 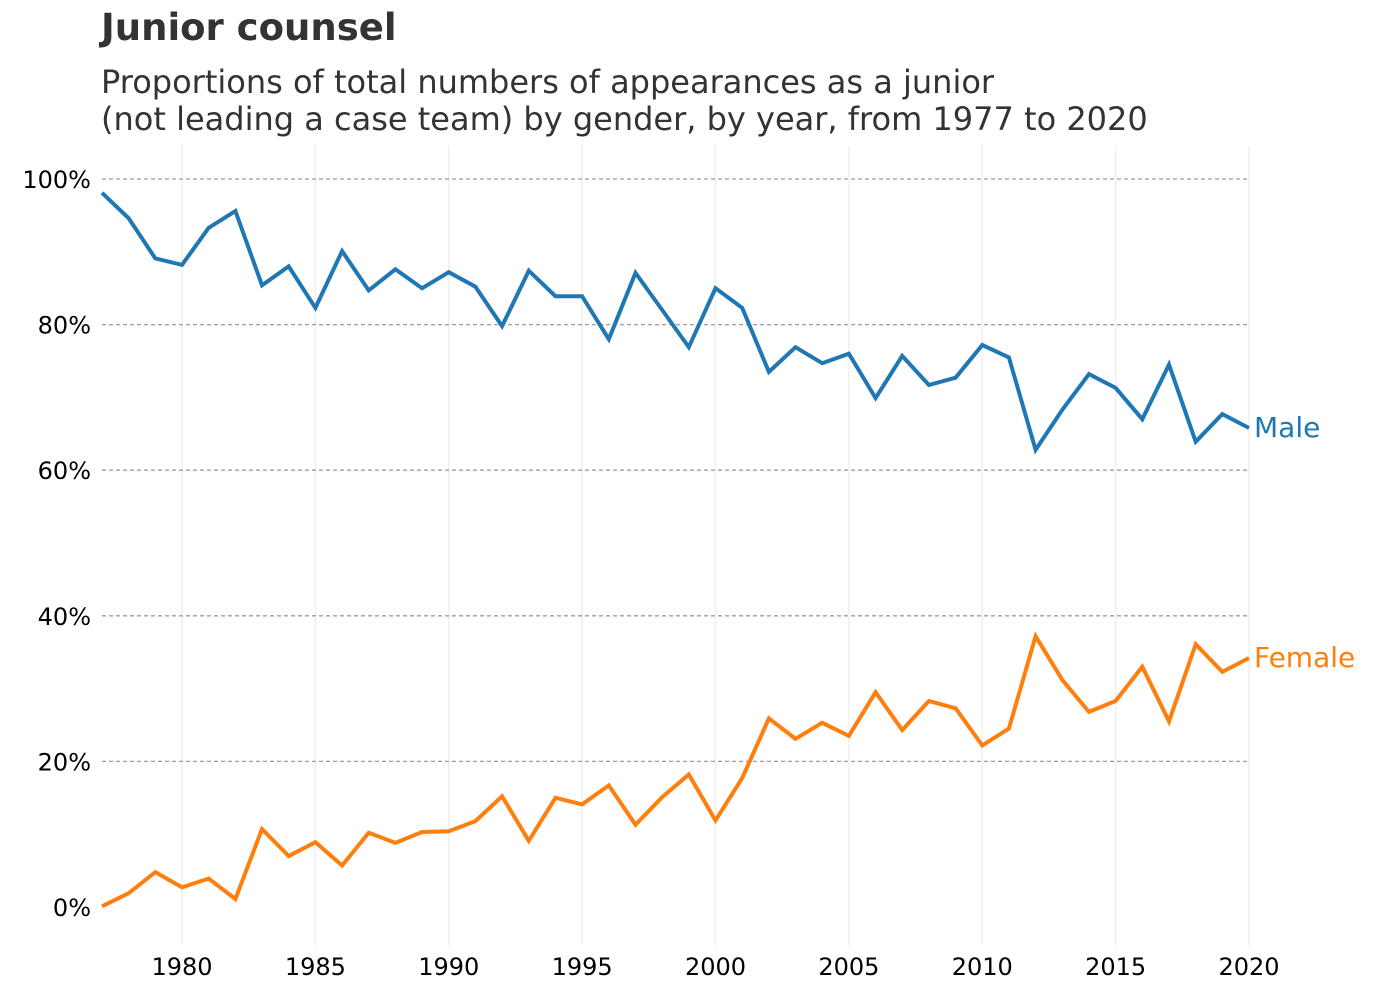 I want to click on x-tick-label: 2005, so click(x=848, y=967).